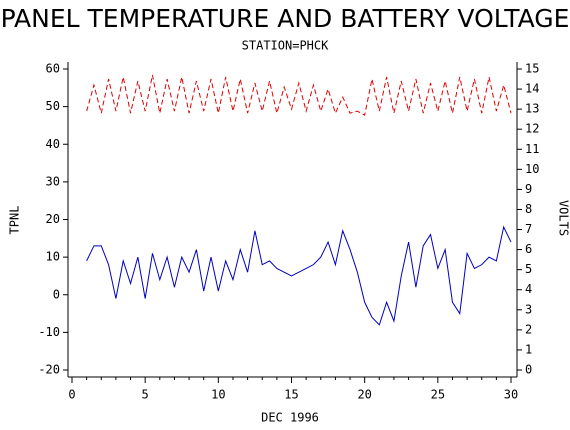 The height and width of the screenshot is (430, 570). What do you see at coordinates (285, 46) in the screenshot?
I see `chart-subtitle: STATION=PHCK` at bounding box center [285, 46].